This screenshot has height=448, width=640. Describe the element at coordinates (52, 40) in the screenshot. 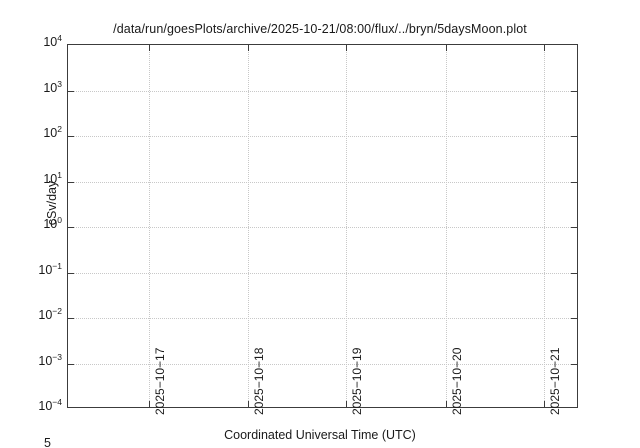

I see `y-axis-tick-label: 10⁴` at that location.